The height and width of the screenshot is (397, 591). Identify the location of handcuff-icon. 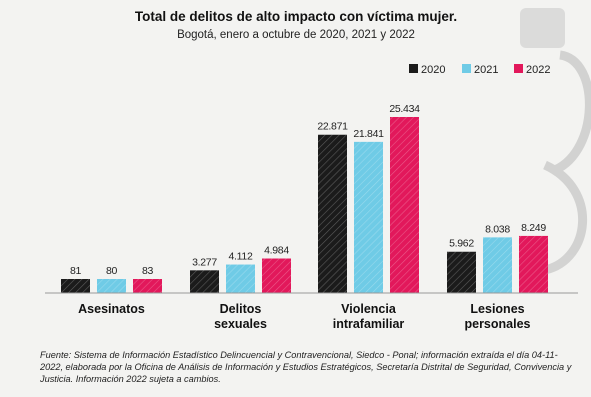
(555, 141).